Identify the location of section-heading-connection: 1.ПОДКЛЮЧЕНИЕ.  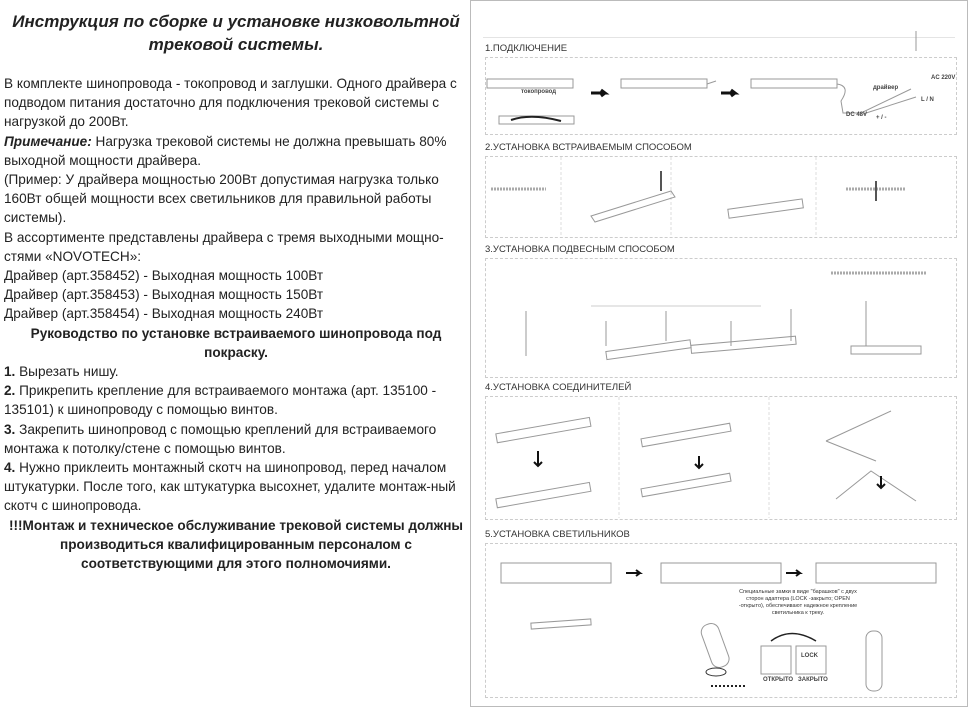
(526, 48).